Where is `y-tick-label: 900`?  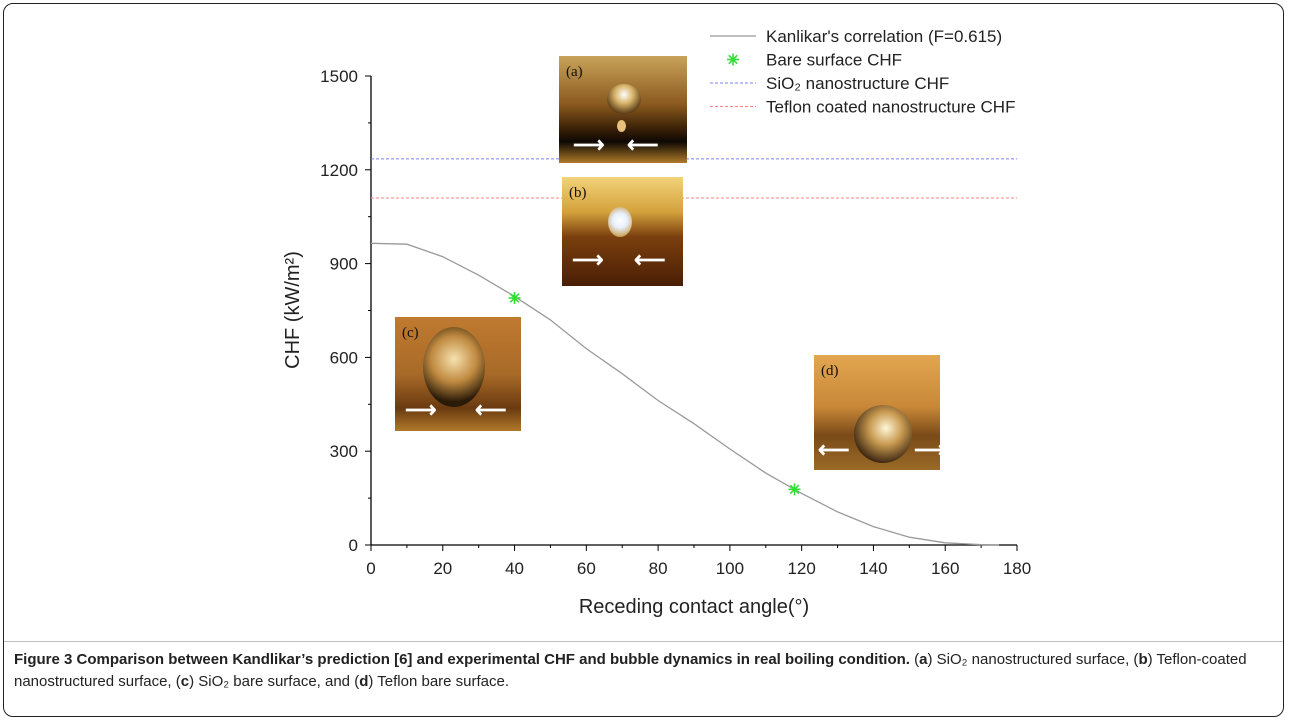
y-tick-label: 900 is located at coordinates (344, 264).